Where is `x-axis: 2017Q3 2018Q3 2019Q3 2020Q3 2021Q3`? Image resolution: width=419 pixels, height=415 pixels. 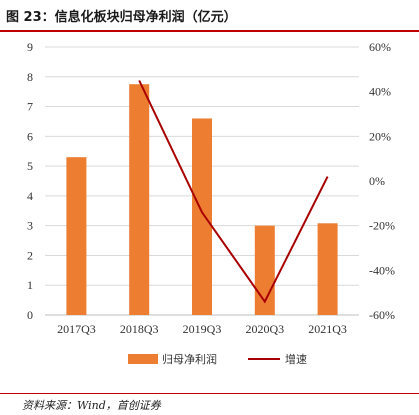 x-axis: 2017Q3 2018Q3 2019Q3 2020Q3 2021Q3 is located at coordinates (202, 329).